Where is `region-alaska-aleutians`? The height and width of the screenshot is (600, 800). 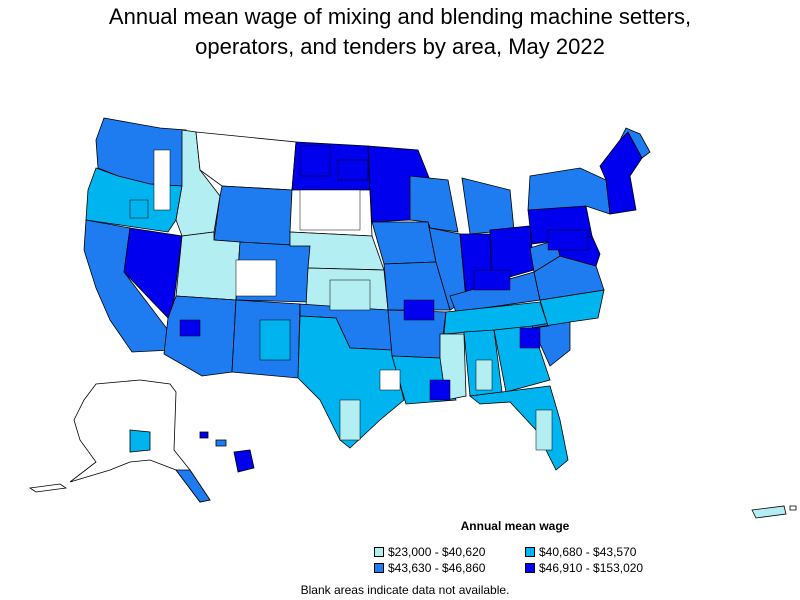 region-alaska-aleutians is located at coordinates (48, 488).